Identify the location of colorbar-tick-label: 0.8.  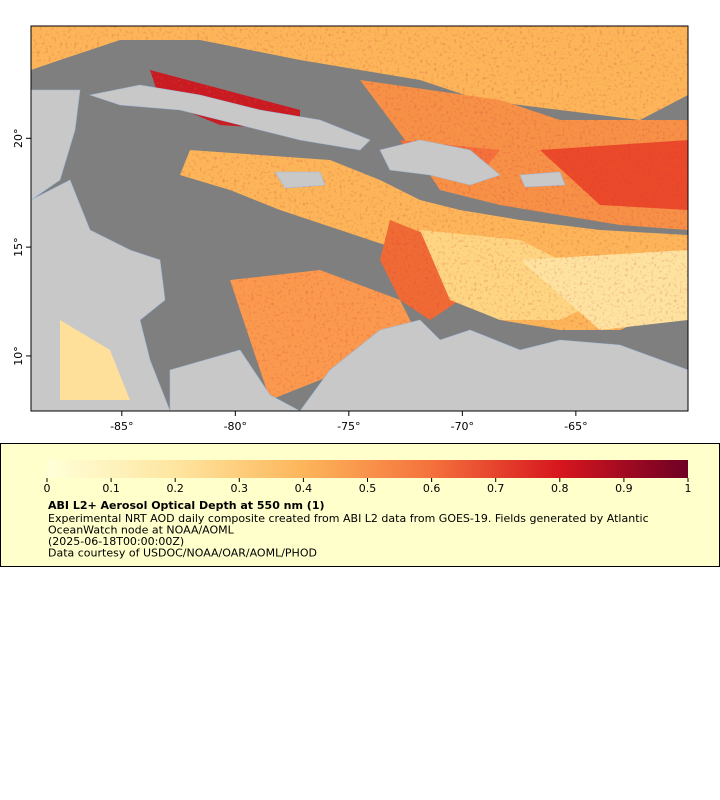
(560, 488).